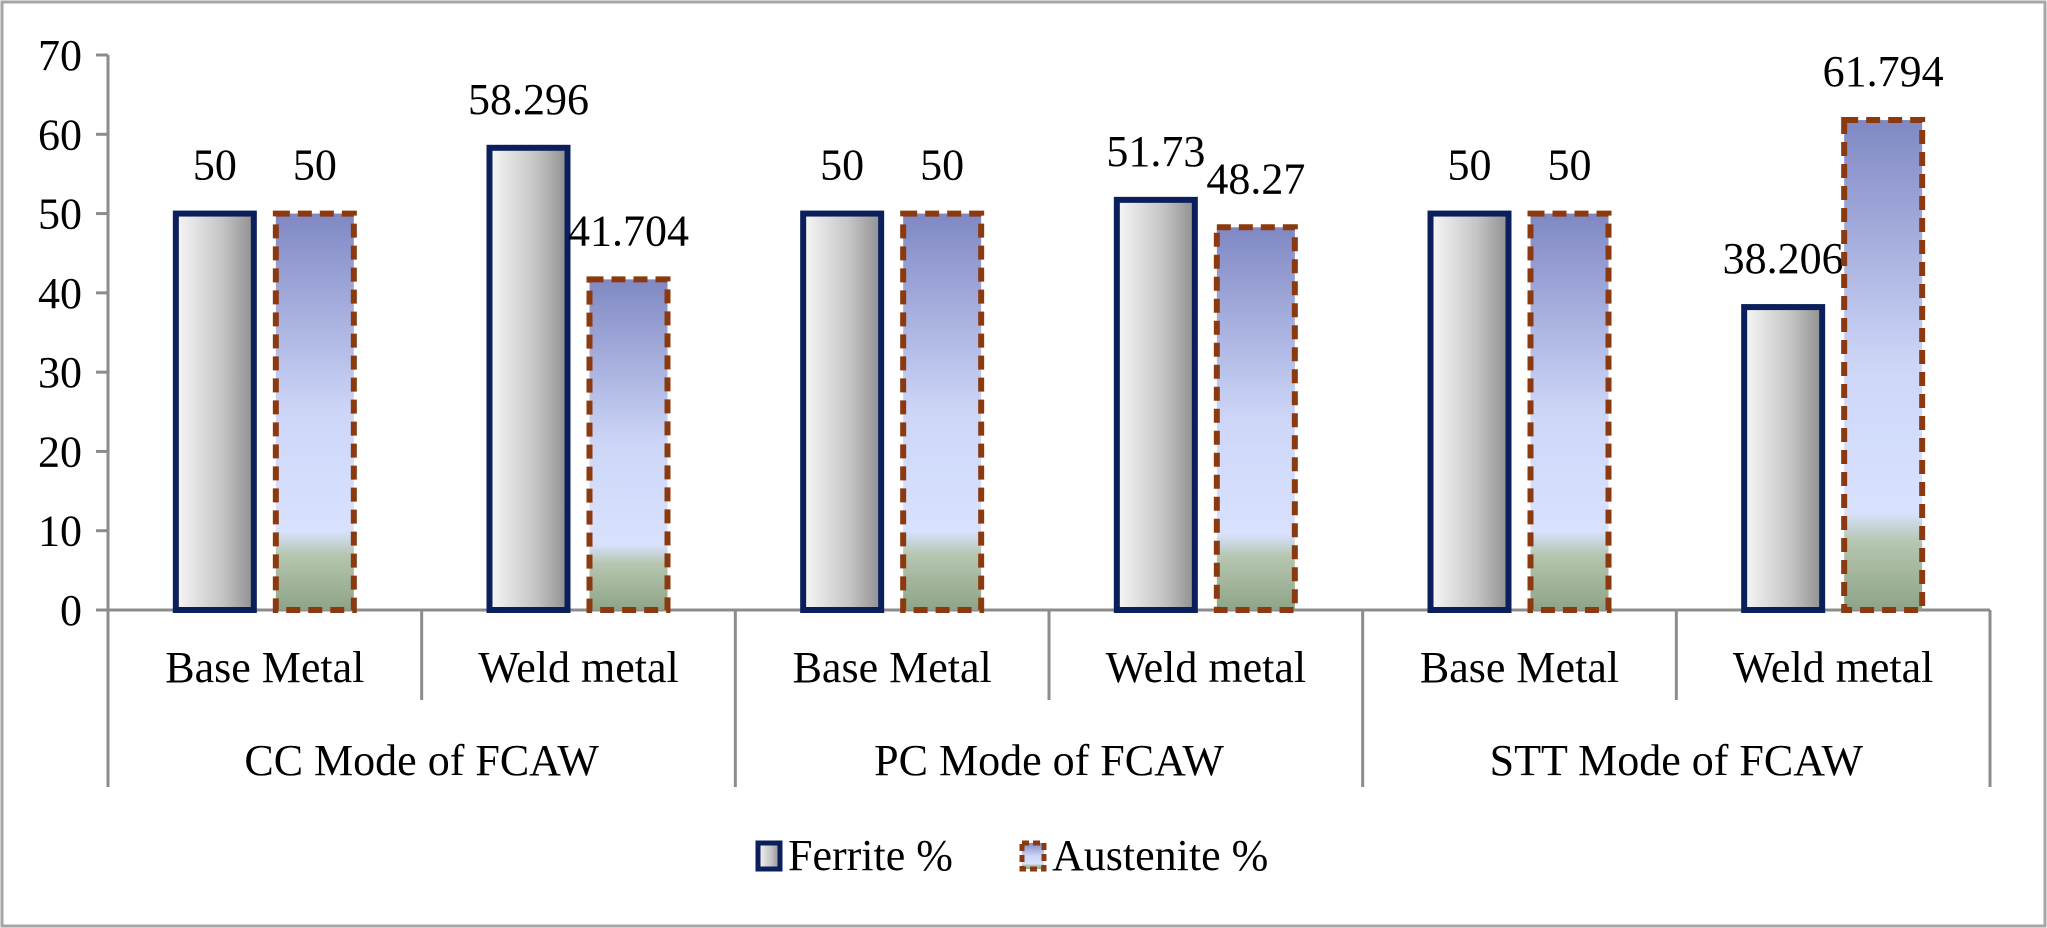  Describe the element at coordinates (769, 856) in the screenshot. I see `legend-swatch-ferrite` at that location.